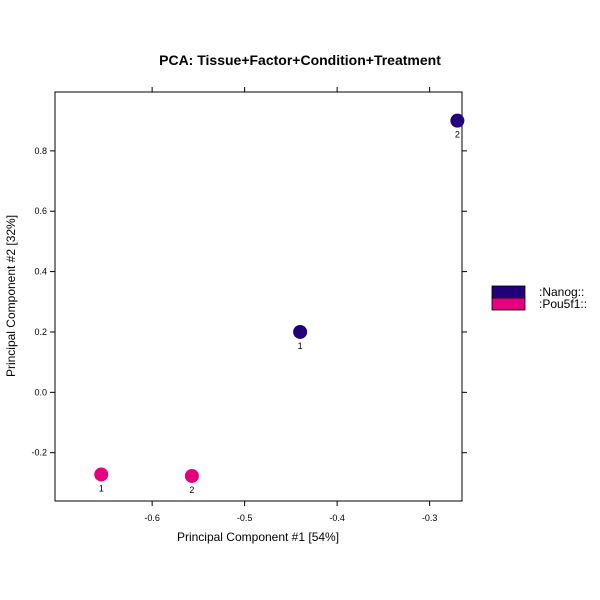  Describe the element at coordinates (430, 518) in the screenshot. I see `x-tick-label: -0.3` at that location.